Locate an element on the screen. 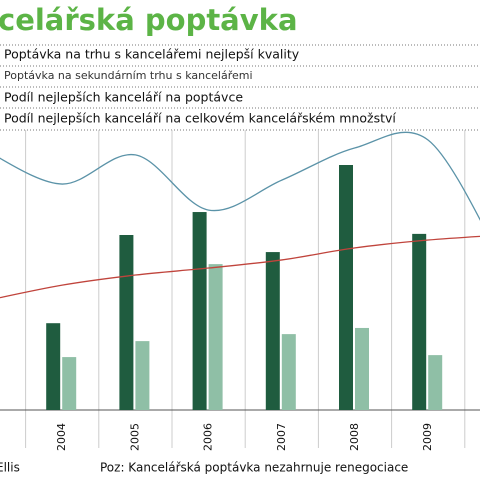  source: Ellis is located at coordinates (10, 468).